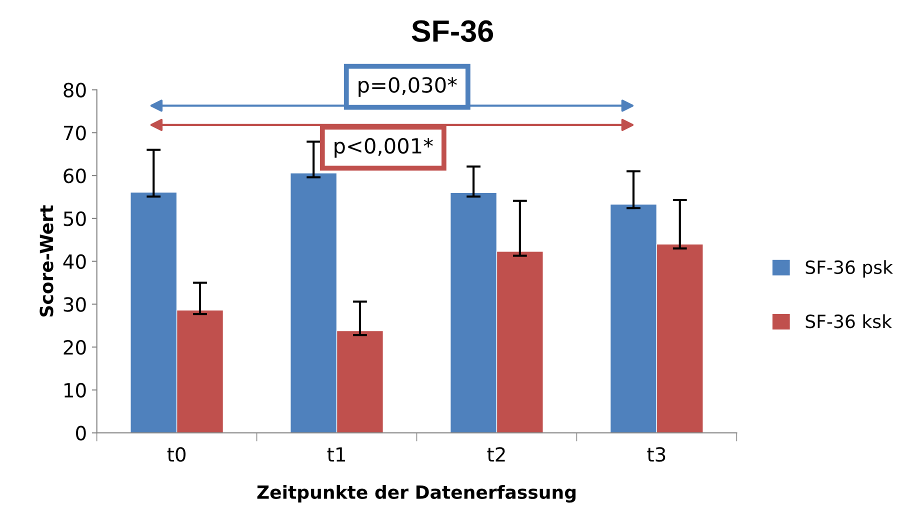 The height and width of the screenshot is (519, 905). I want to click on chart-title: SF-36, so click(452, 31).